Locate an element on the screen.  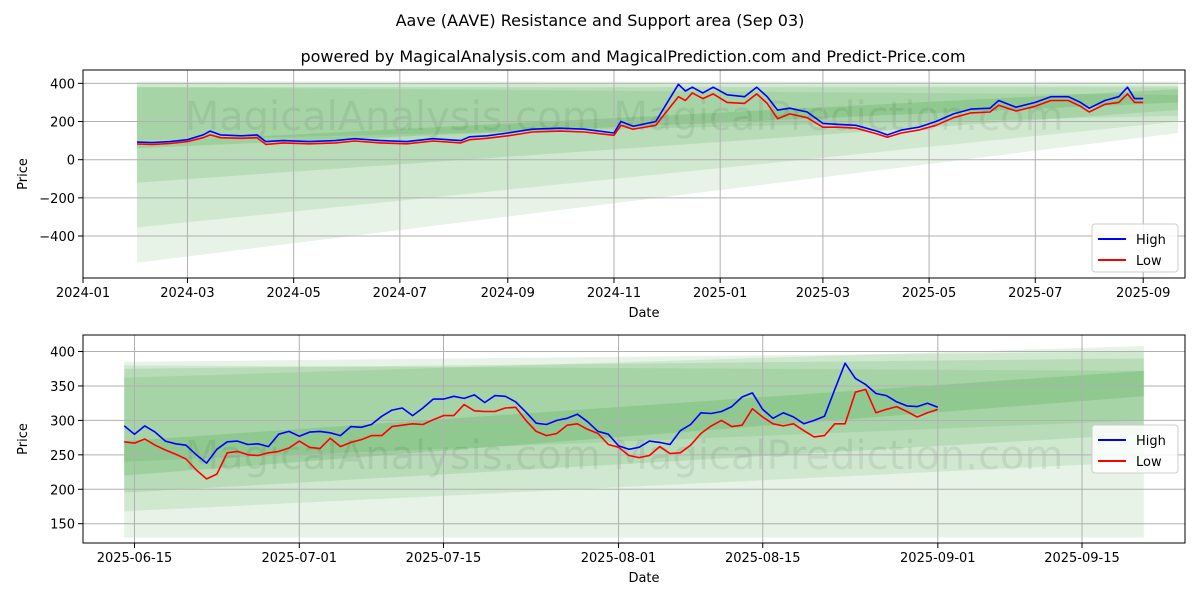
x-tick-label: 2025-09-15 is located at coordinates (1082, 558).